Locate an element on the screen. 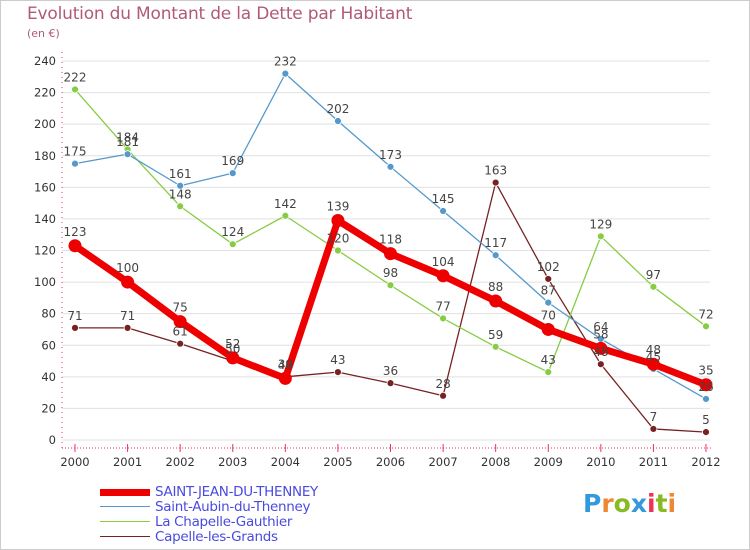  y-tick-label: 40 is located at coordinates (48, 377).